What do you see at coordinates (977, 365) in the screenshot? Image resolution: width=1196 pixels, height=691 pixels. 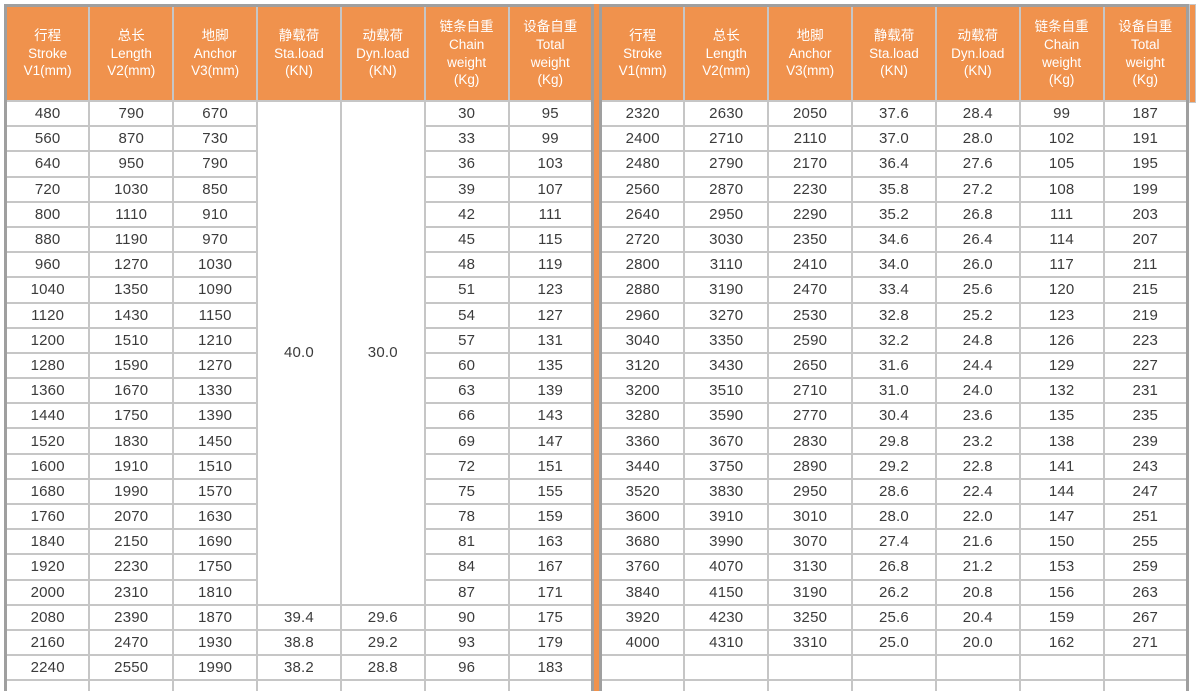 I see `cell: 24.4` at bounding box center [977, 365].